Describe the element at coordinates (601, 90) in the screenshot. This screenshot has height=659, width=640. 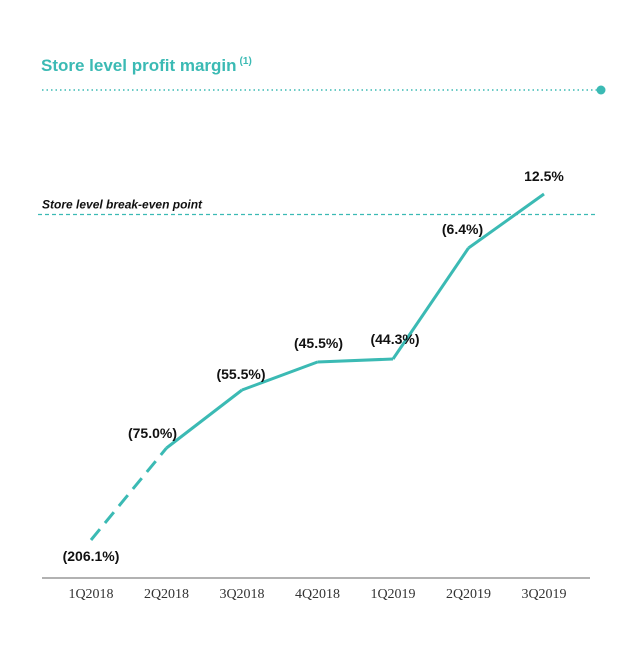
I see `title-rule-dot` at that location.